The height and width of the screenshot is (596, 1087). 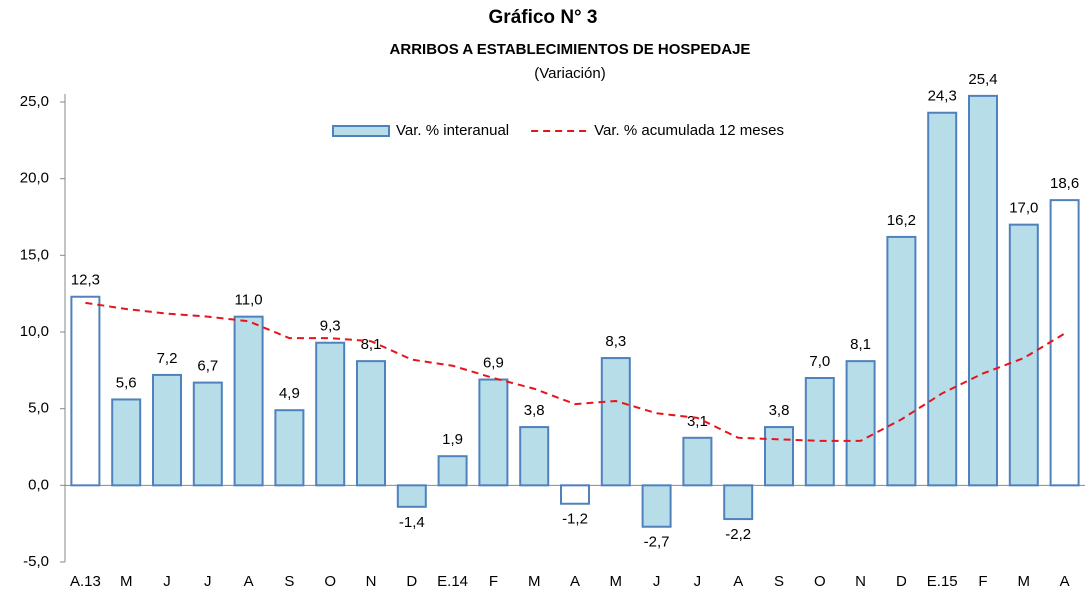 What do you see at coordinates (126, 382) in the screenshot?
I see `value-label: 5,6` at bounding box center [126, 382].